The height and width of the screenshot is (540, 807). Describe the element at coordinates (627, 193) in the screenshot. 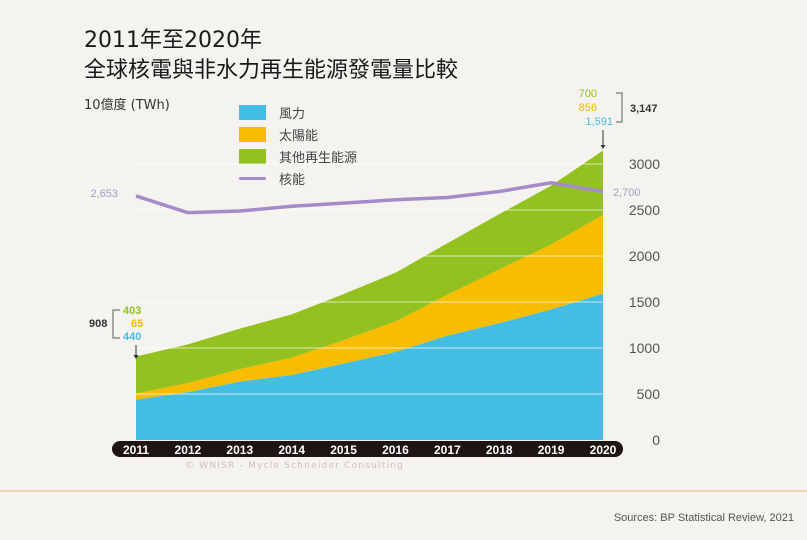

I see `annotation-nuclear-2020: 2,700` at that location.